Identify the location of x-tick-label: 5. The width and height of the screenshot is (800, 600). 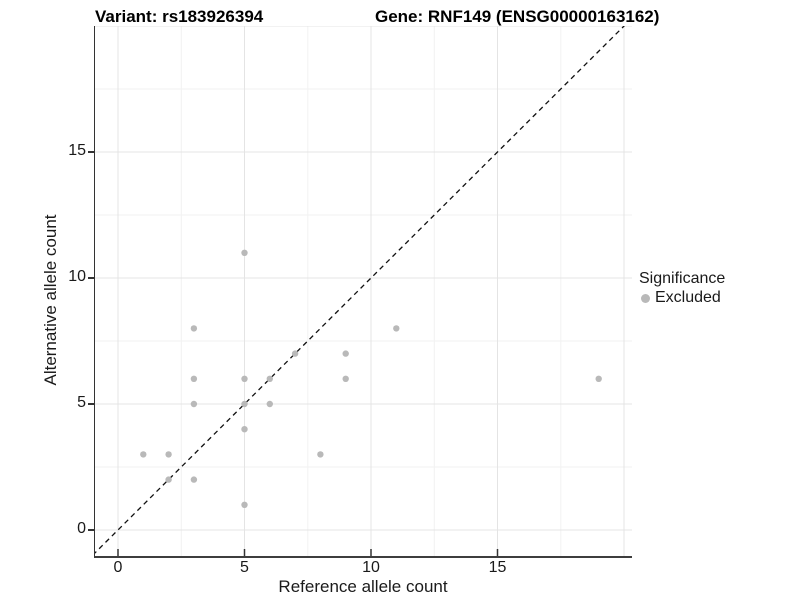
(244, 567).